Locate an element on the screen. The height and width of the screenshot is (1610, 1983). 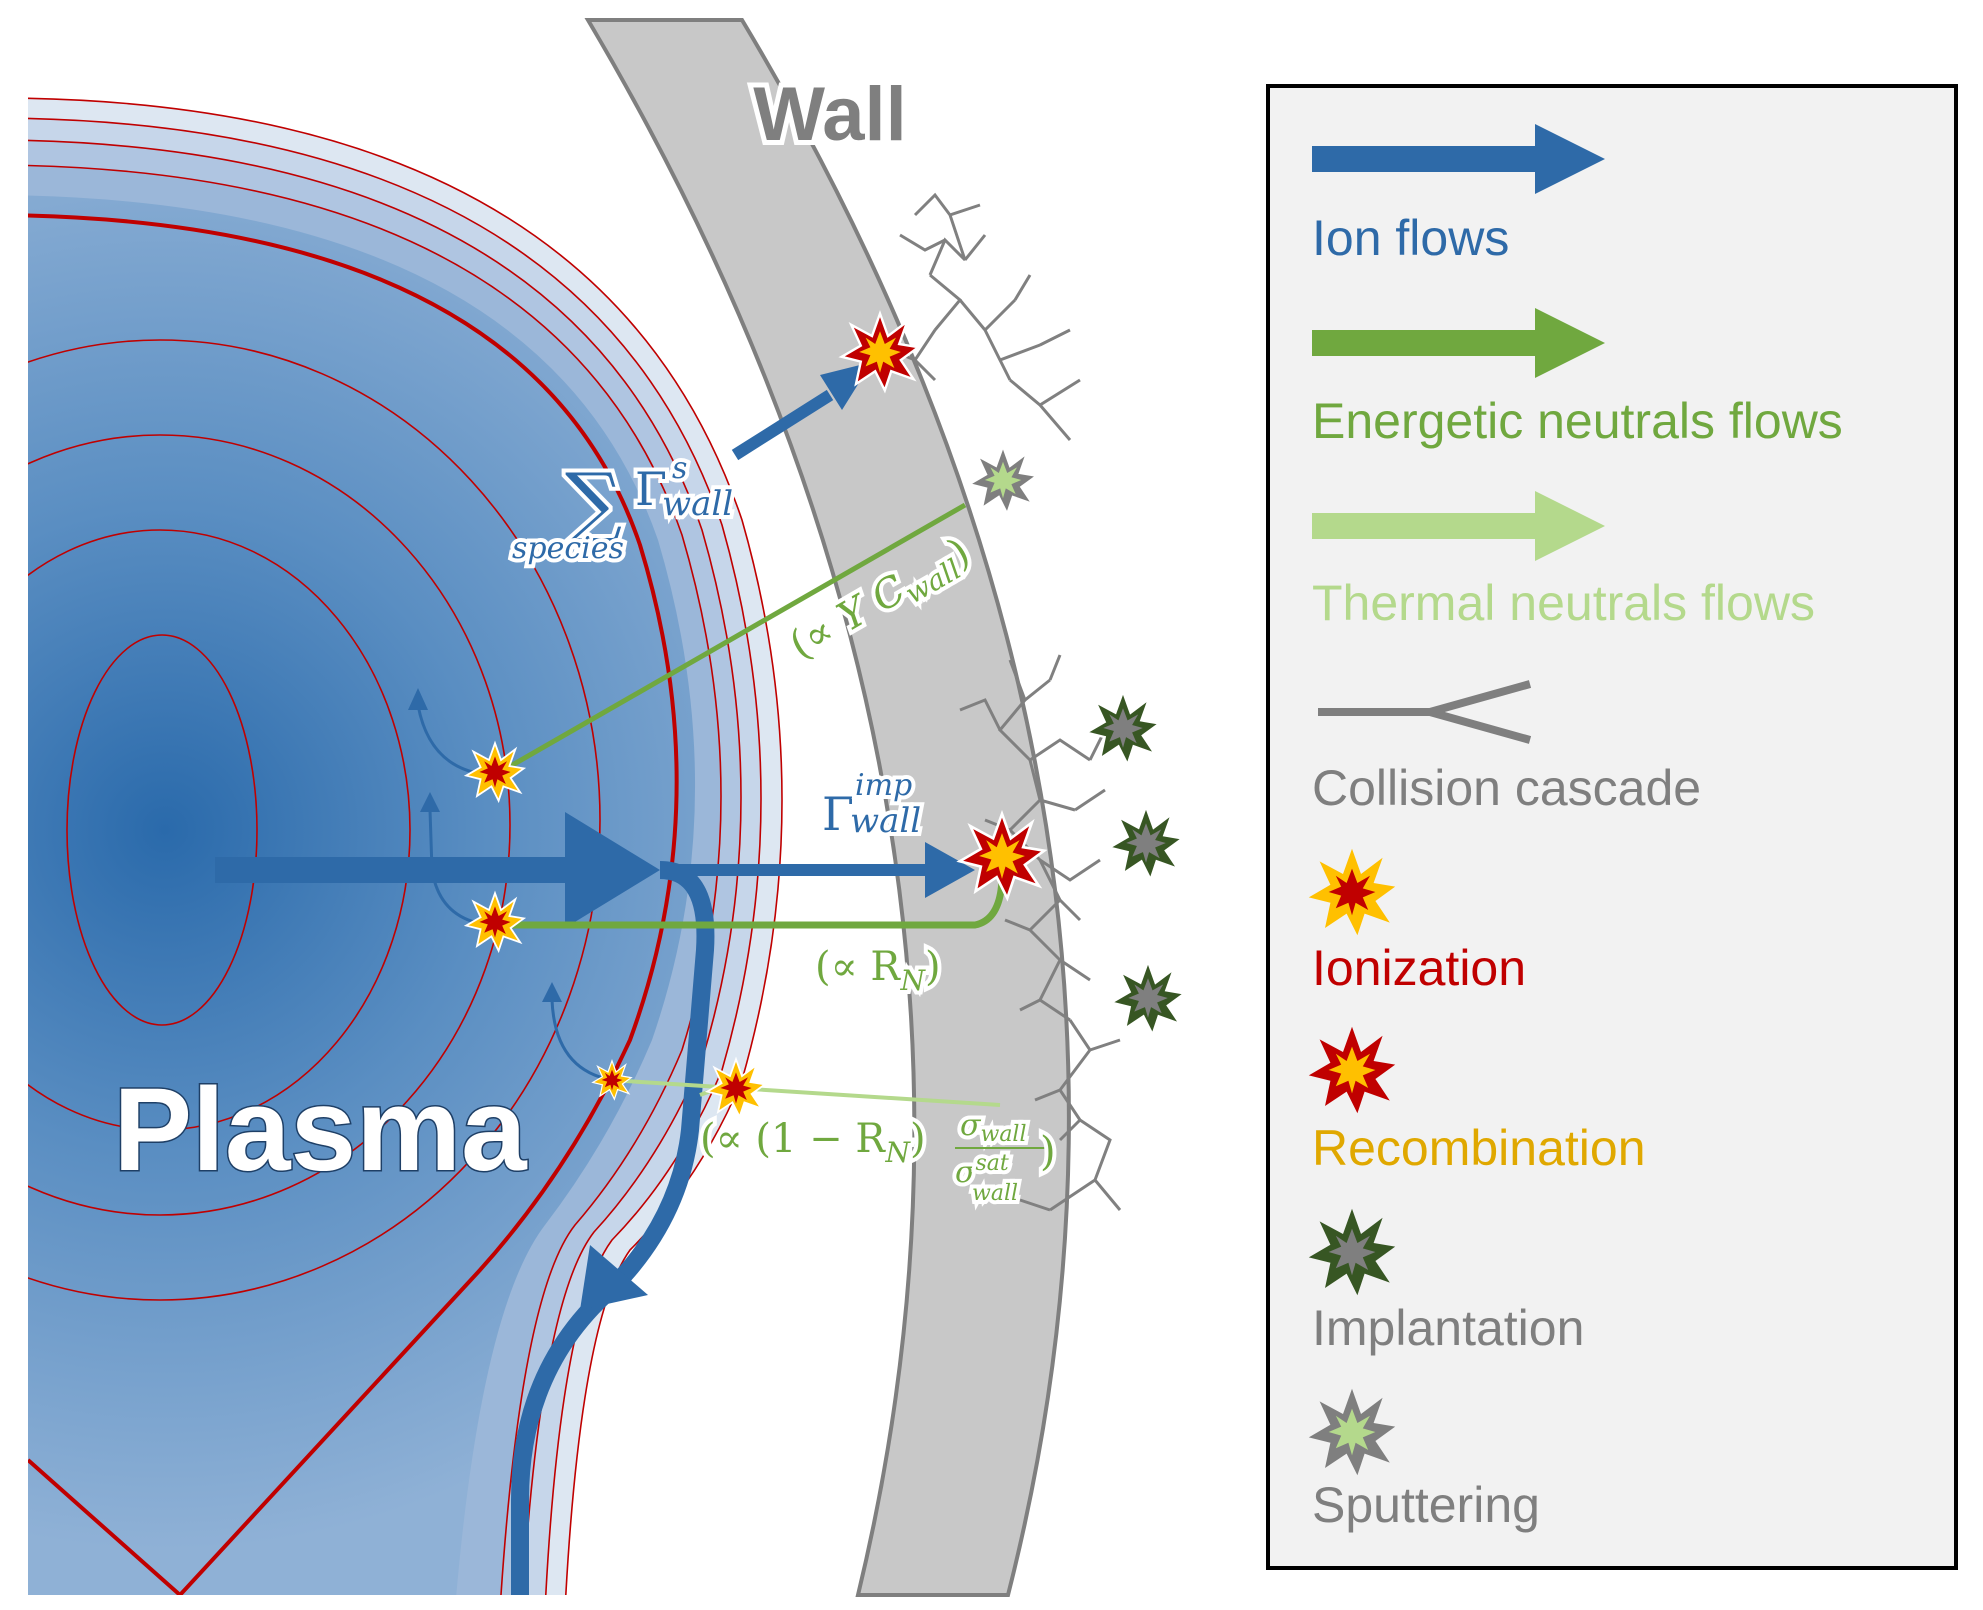
ionization-events is located at coordinates (615, 930).